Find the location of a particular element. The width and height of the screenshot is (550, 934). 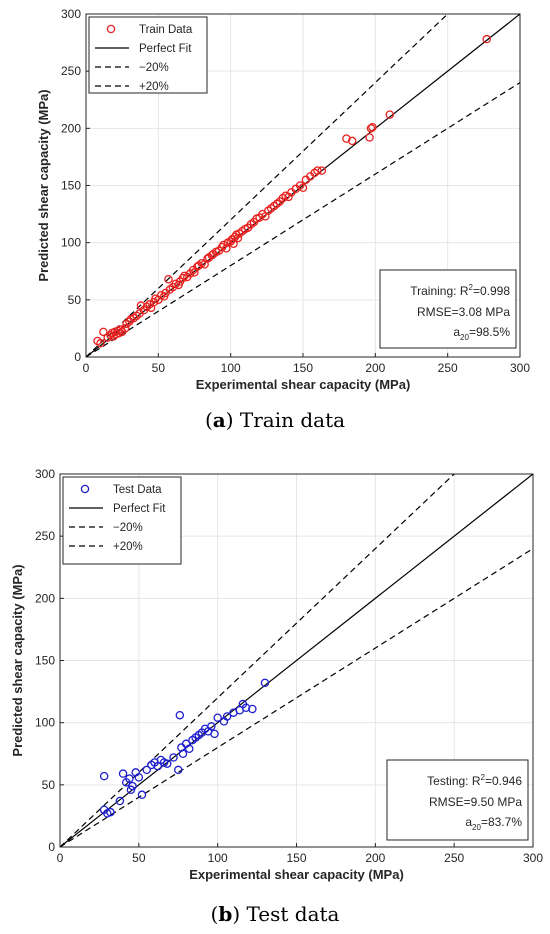

legend: Test Data Perfect Fit −20% +20% is located at coordinates (122, 520).